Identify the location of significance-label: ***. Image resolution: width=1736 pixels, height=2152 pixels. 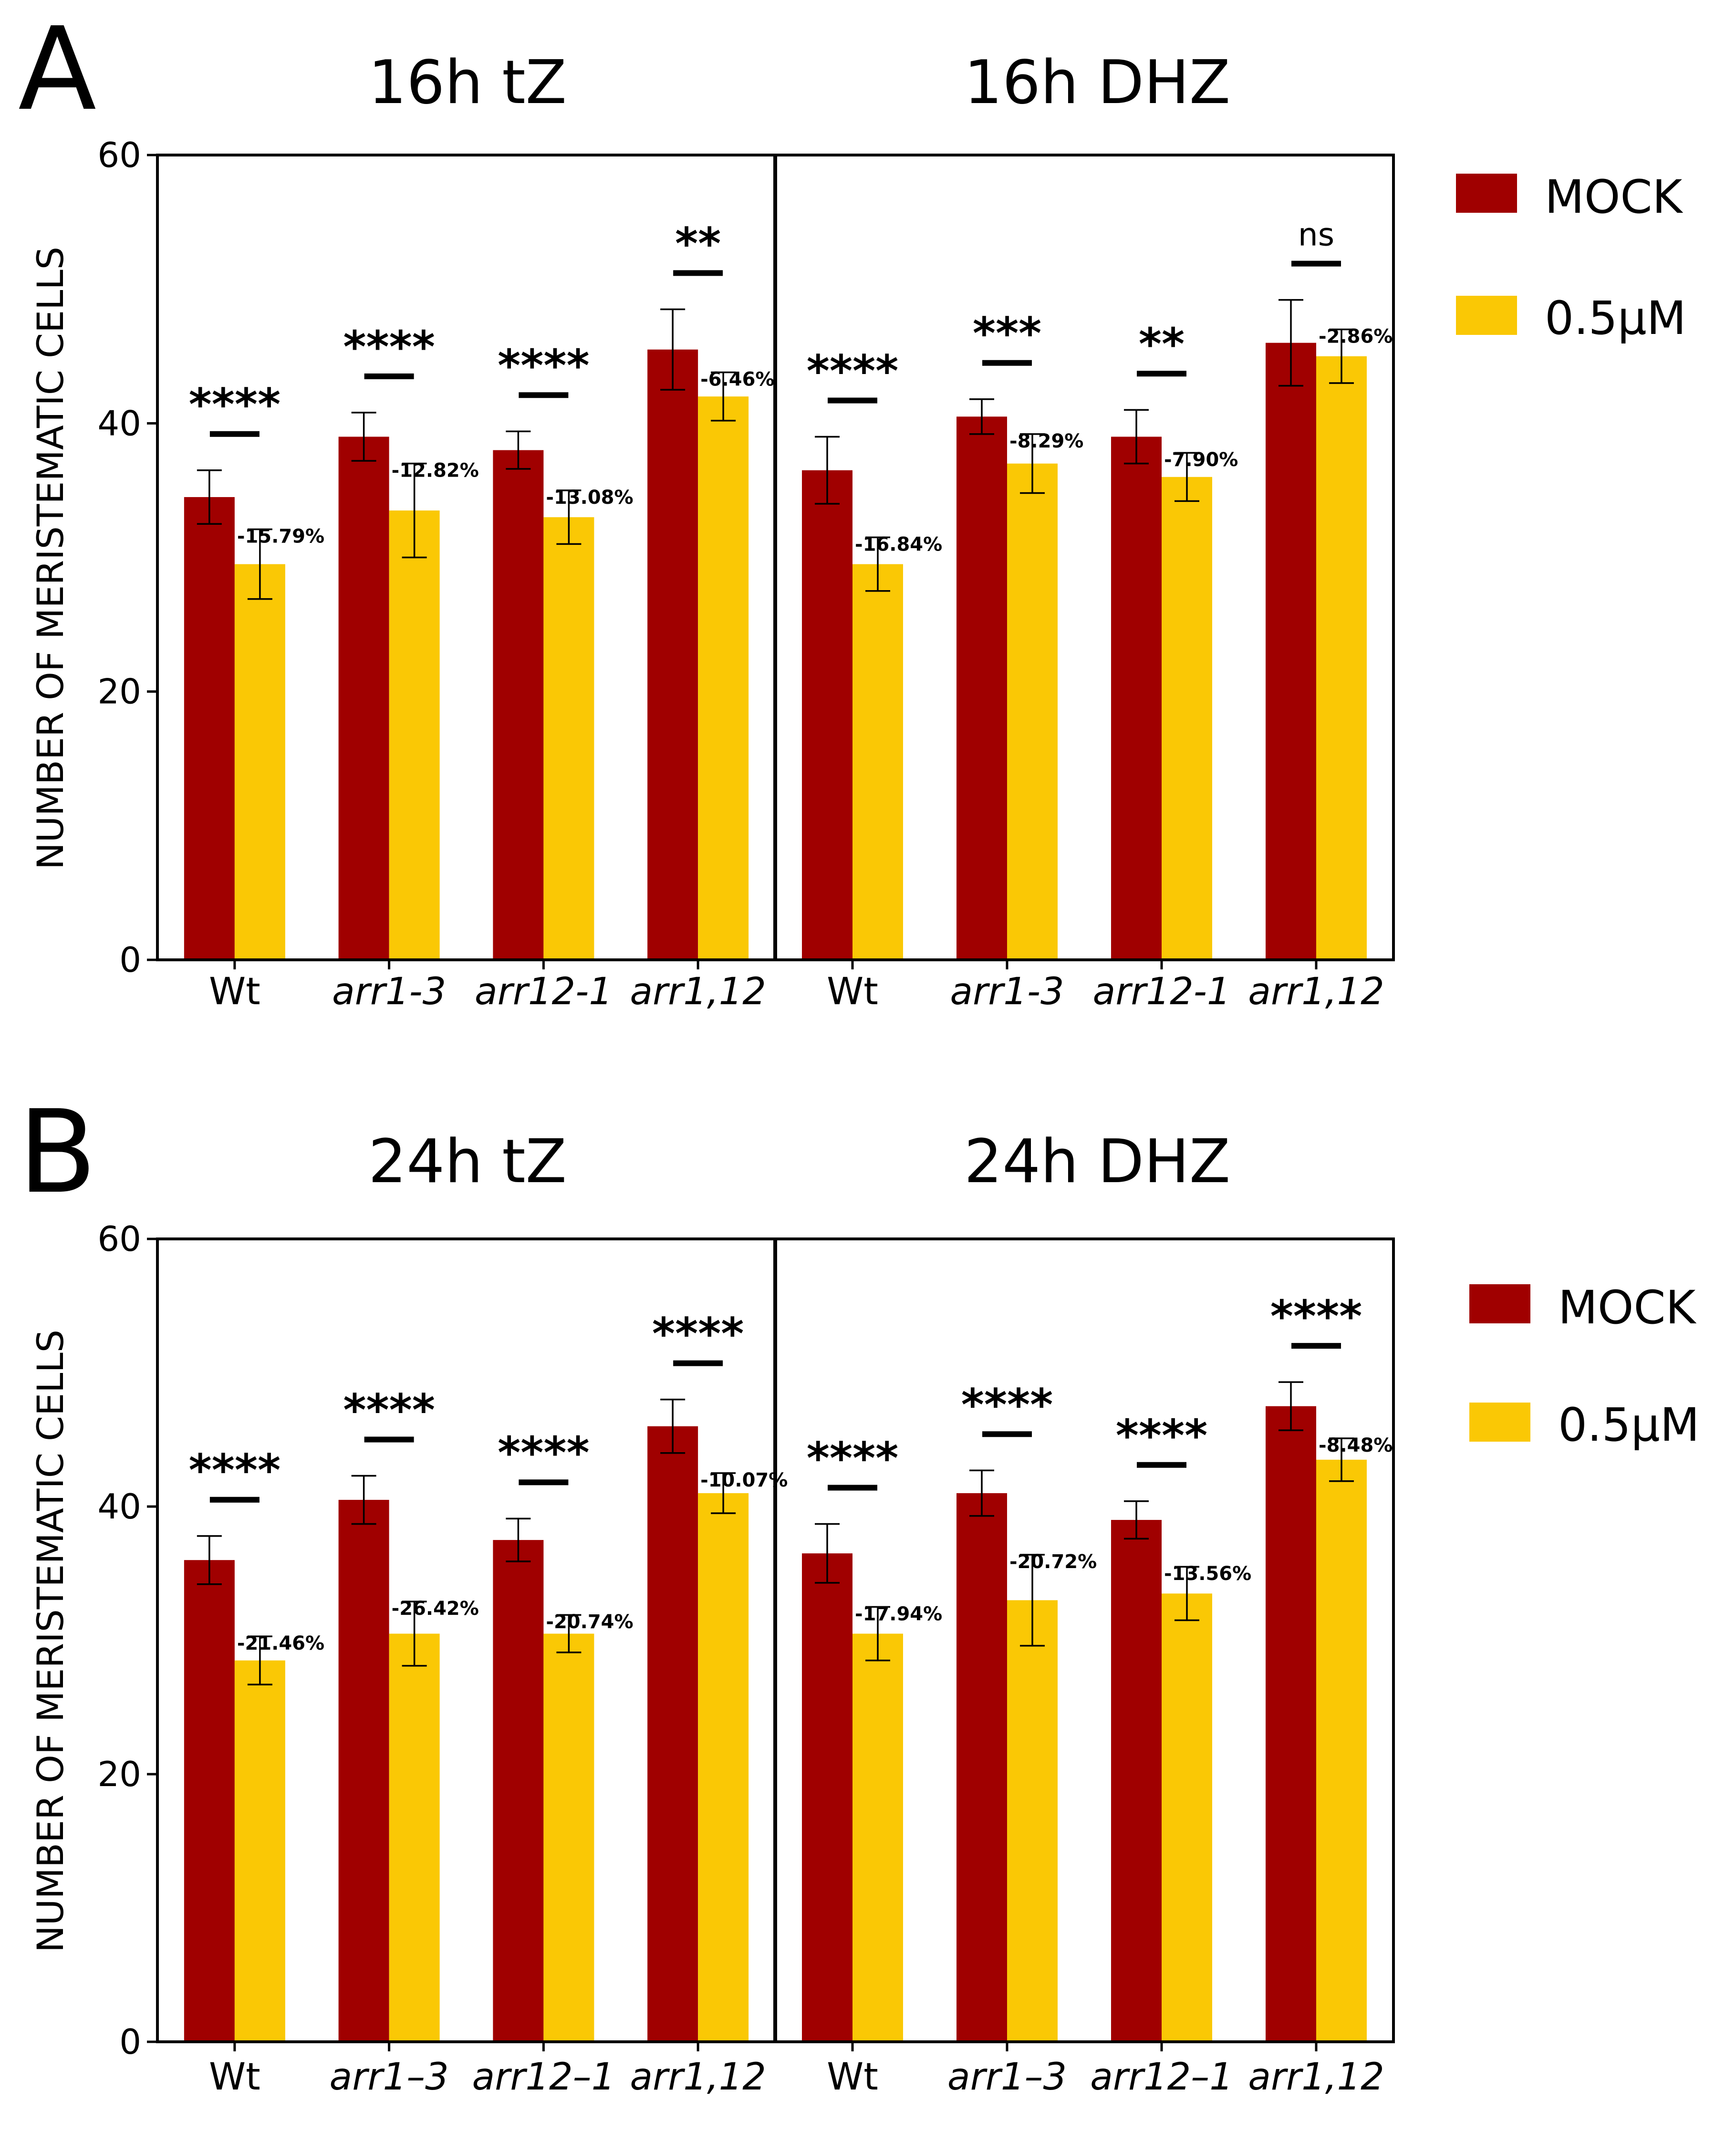
(1007, 333).